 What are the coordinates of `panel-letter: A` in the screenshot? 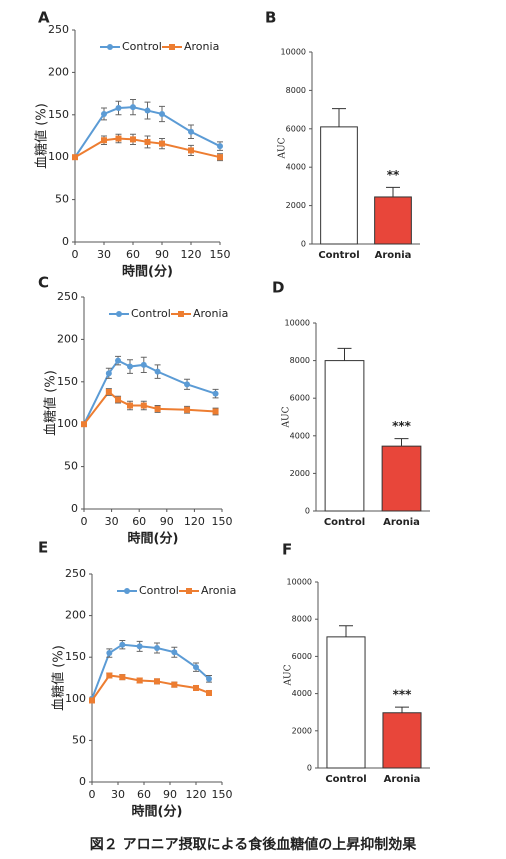 It's located at (44, 18).